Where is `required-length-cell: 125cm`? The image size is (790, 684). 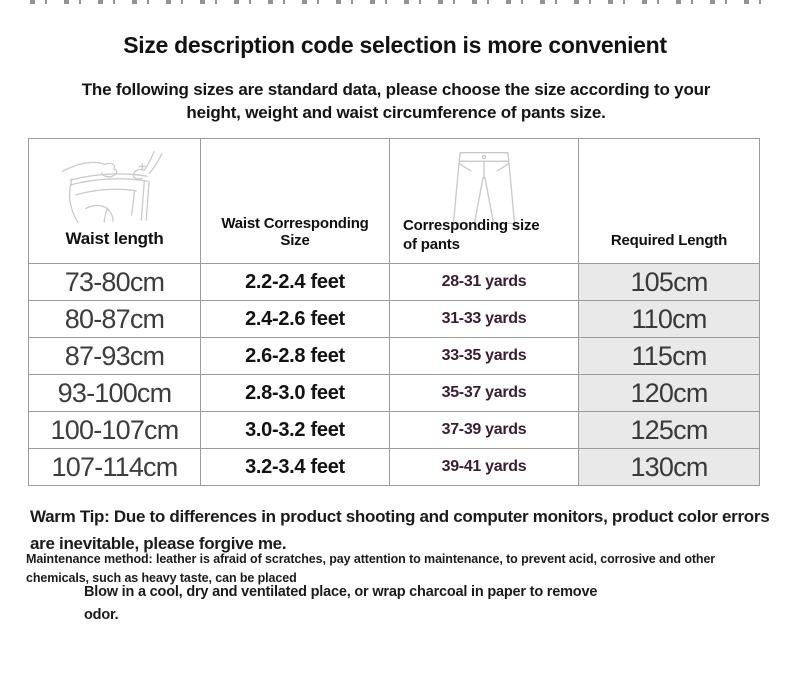 required-length-cell: 125cm is located at coordinates (669, 430).